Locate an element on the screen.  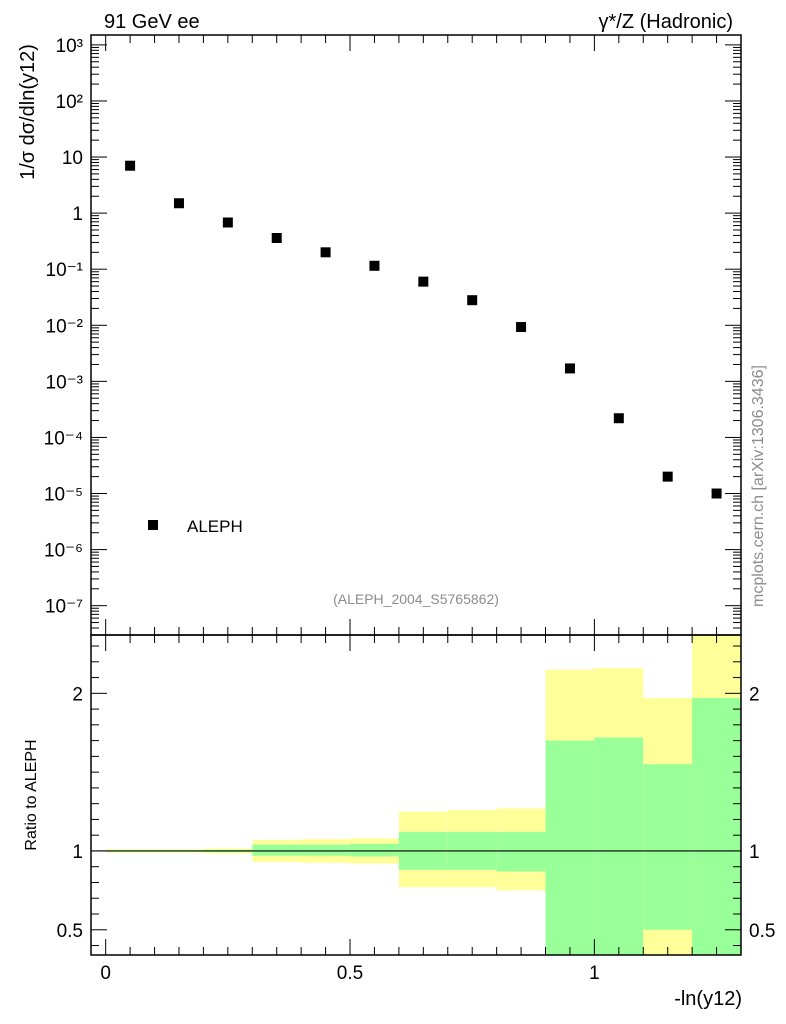
main-ytick-label: 10 is located at coordinates (72, 158).